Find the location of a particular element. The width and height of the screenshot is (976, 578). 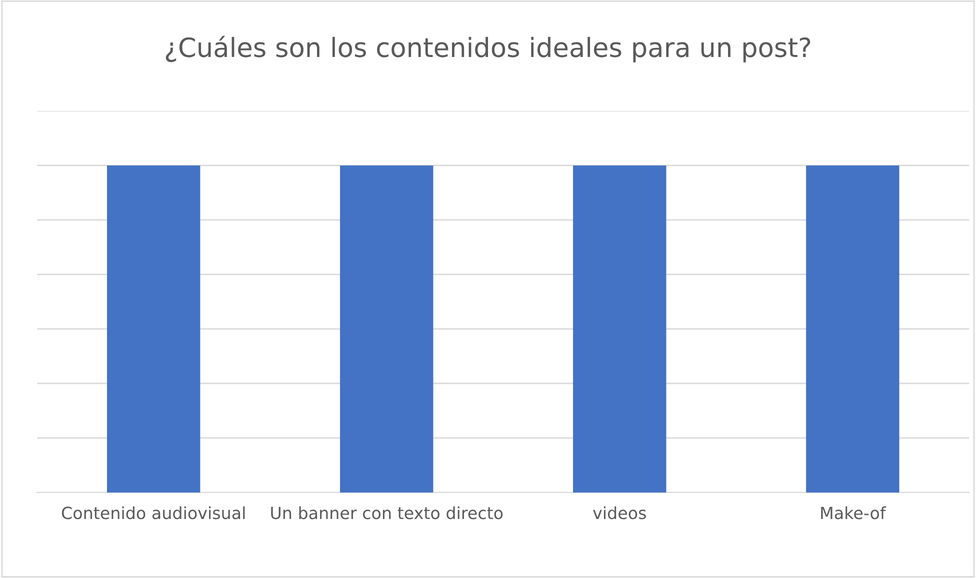

x-tick-label: Contenido audiovisual is located at coordinates (153, 513).